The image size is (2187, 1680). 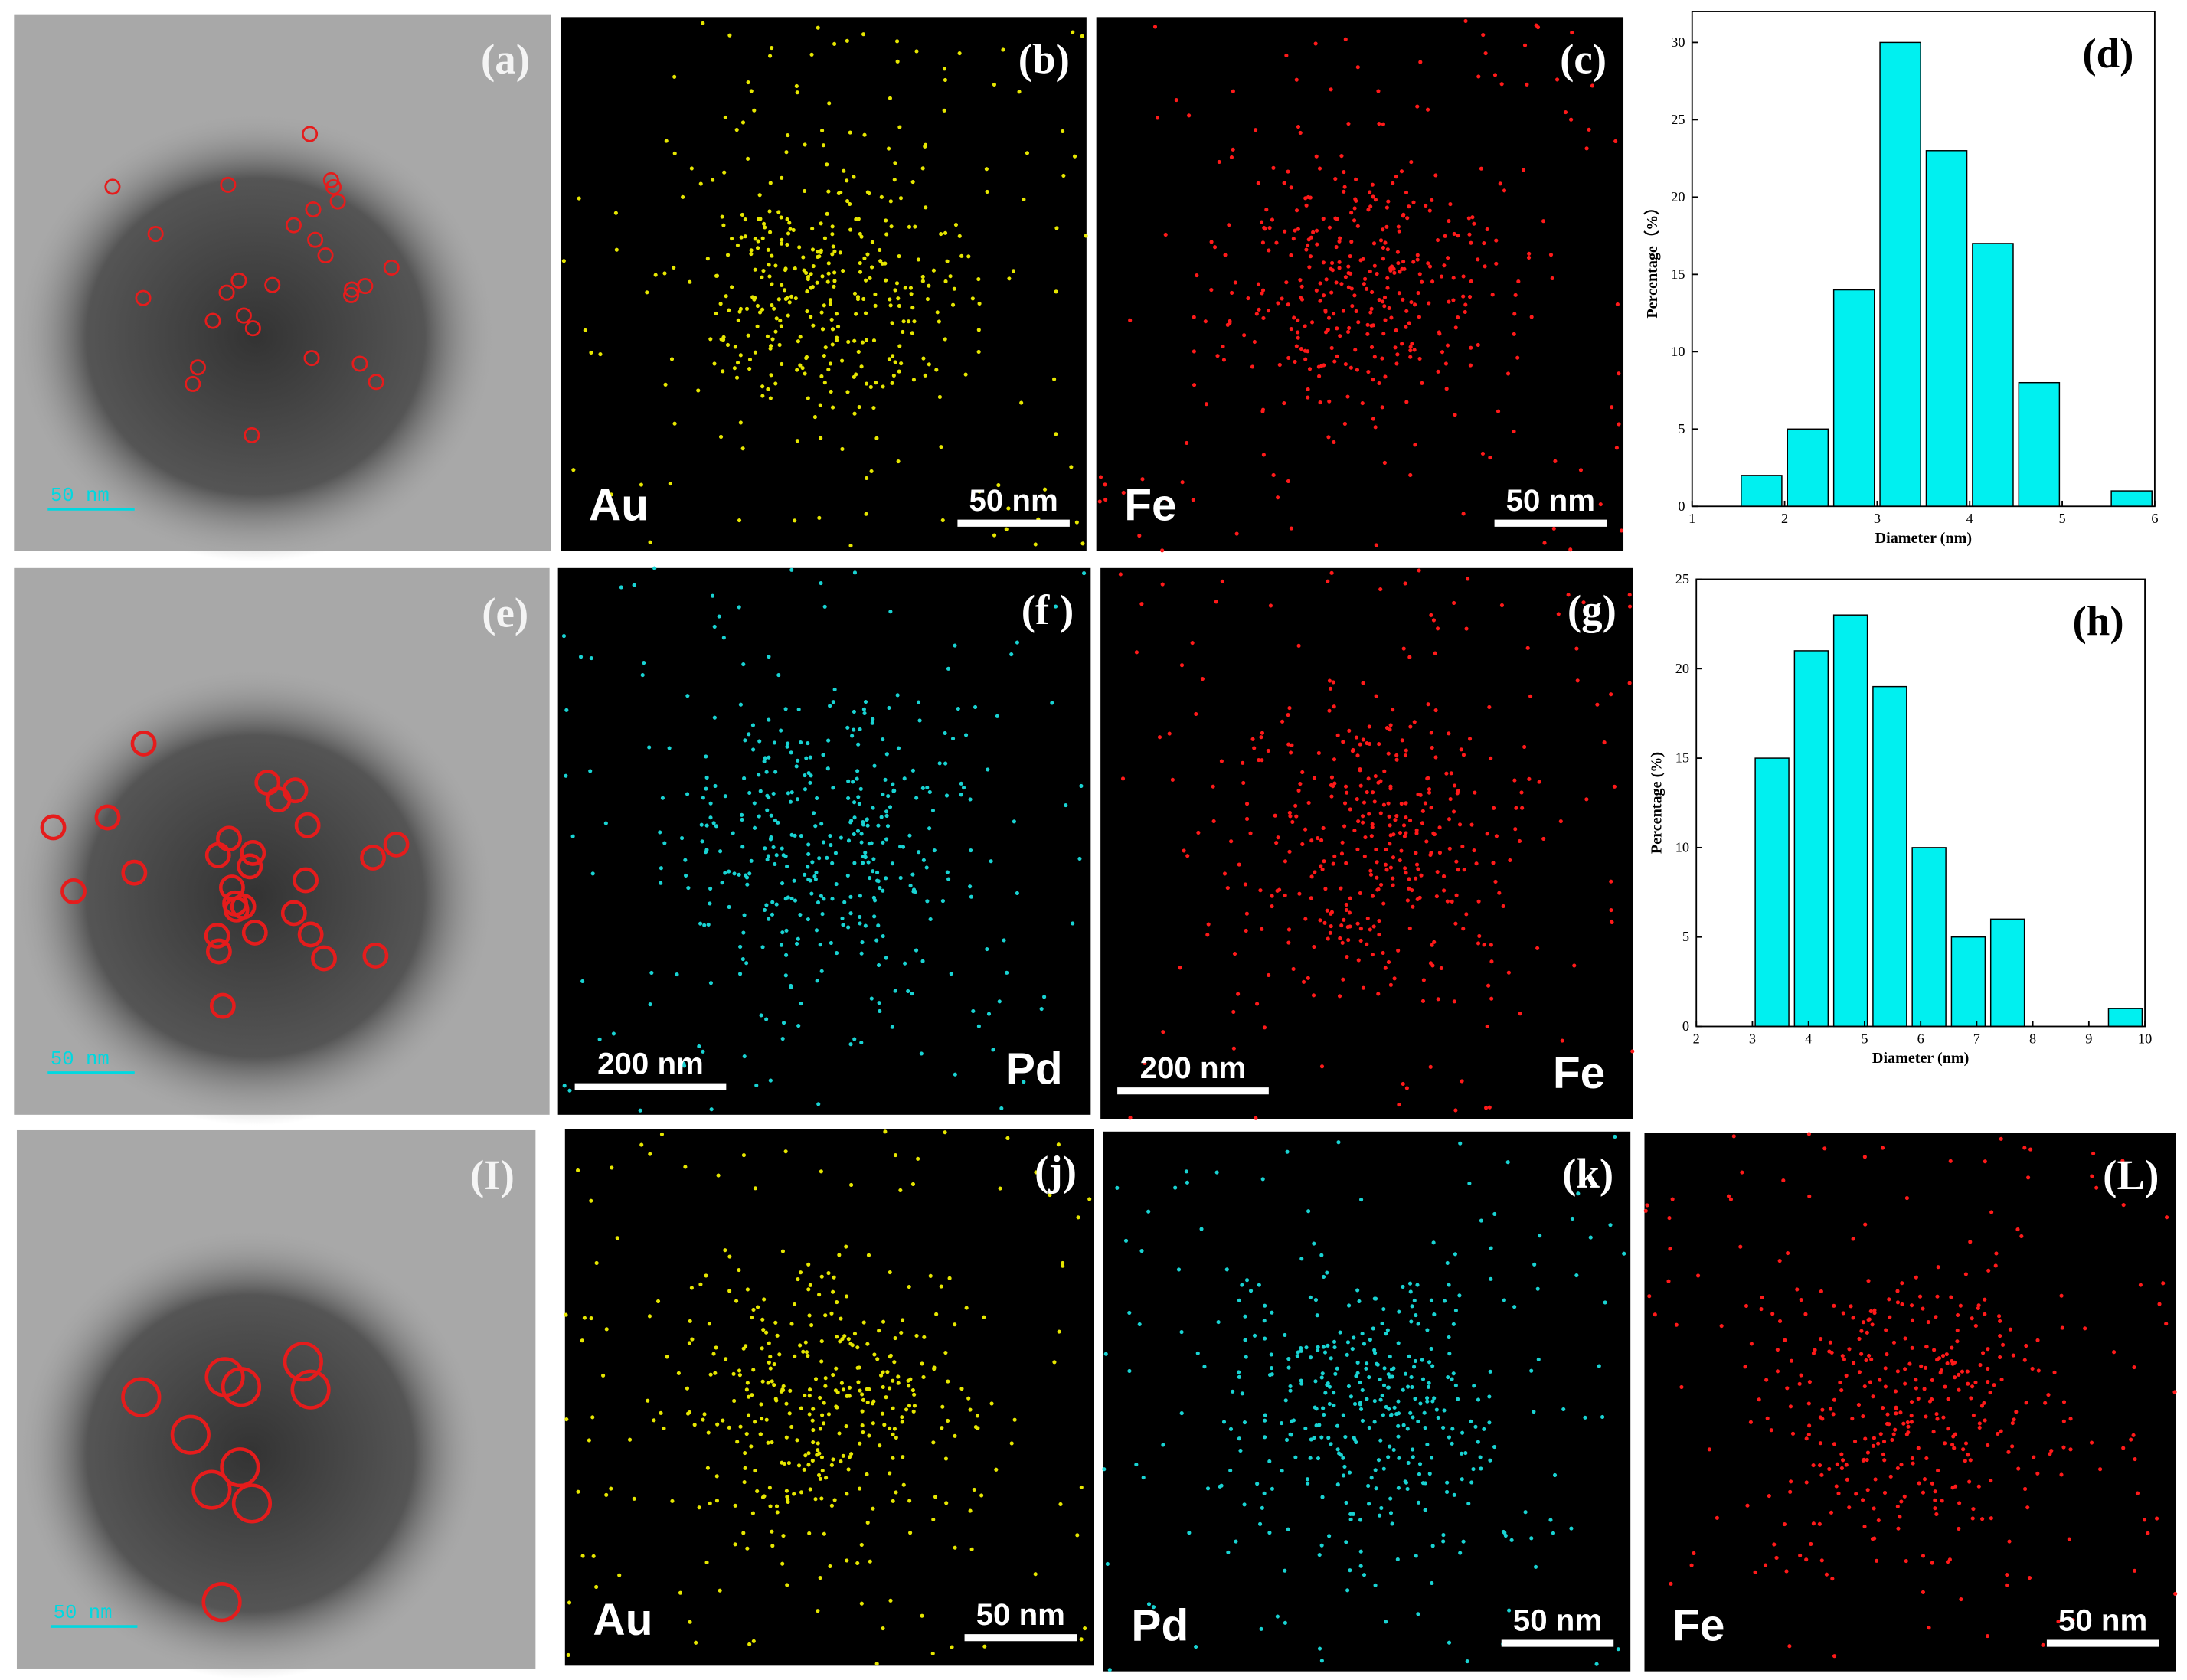 What do you see at coordinates (198, 367) in the screenshot?
I see `particle-circle` at bounding box center [198, 367].